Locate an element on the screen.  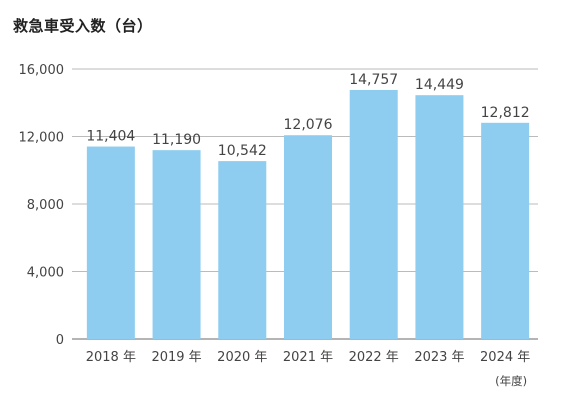
x-tick-label: 2018 年 is located at coordinates (111, 357).